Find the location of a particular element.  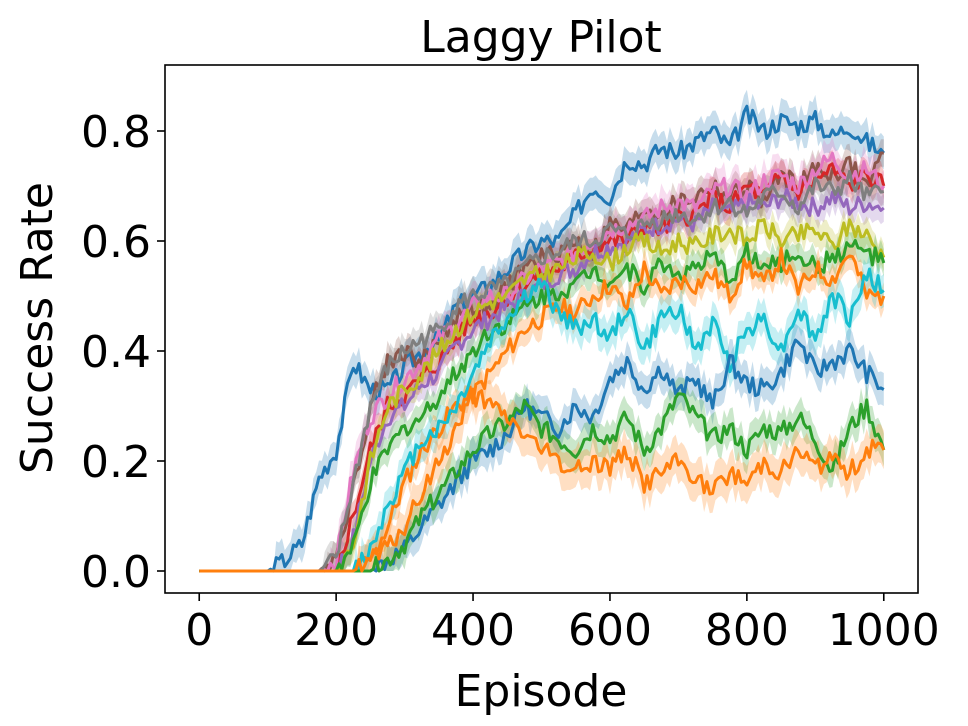

x-tick-label: 0 is located at coordinates (199, 630).